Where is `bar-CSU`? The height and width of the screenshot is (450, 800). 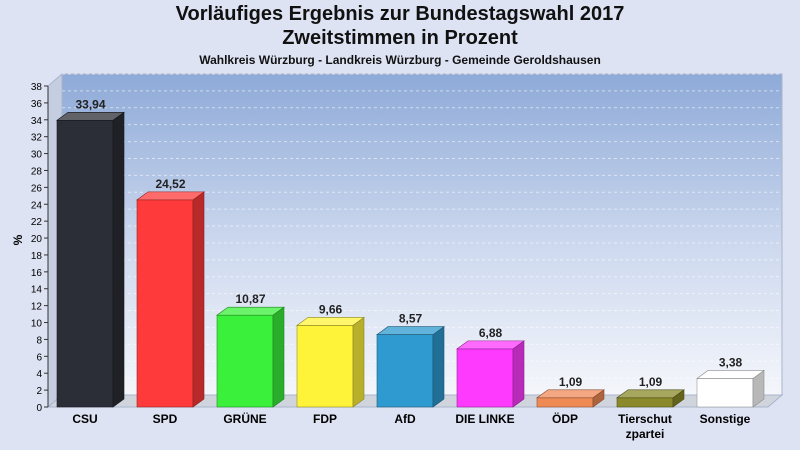
bar-CSU is located at coordinates (90, 259).